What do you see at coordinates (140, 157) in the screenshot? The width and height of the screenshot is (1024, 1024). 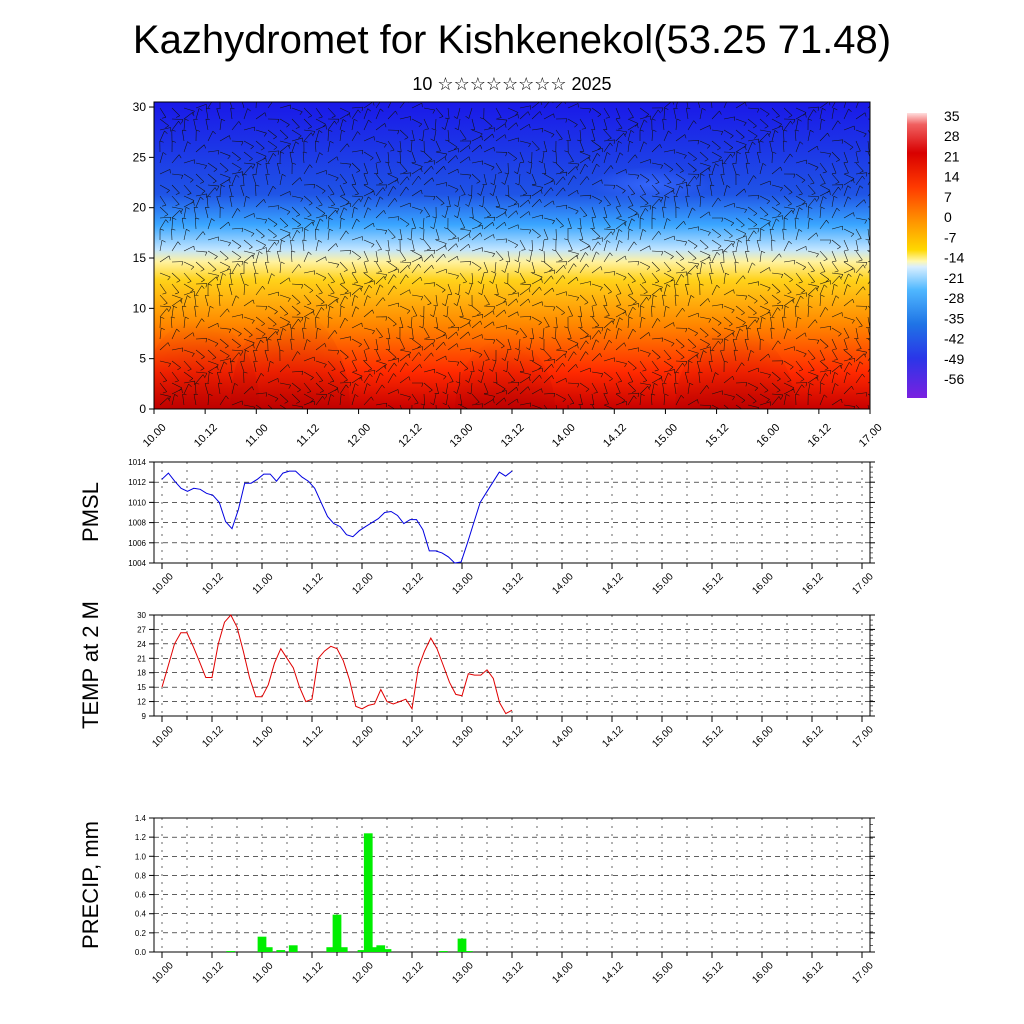 I see `y-tick-label: 25` at bounding box center [140, 157].